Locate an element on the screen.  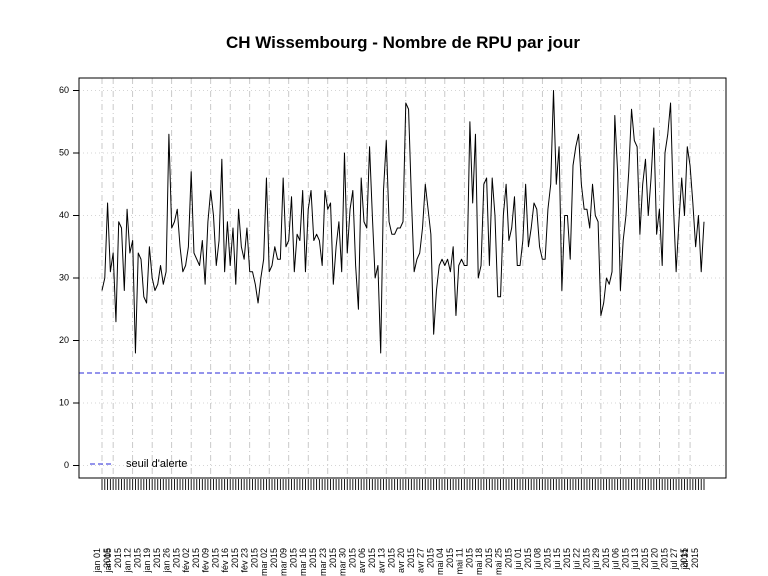
y-tick-label: 20 is located at coordinates (64, 340).